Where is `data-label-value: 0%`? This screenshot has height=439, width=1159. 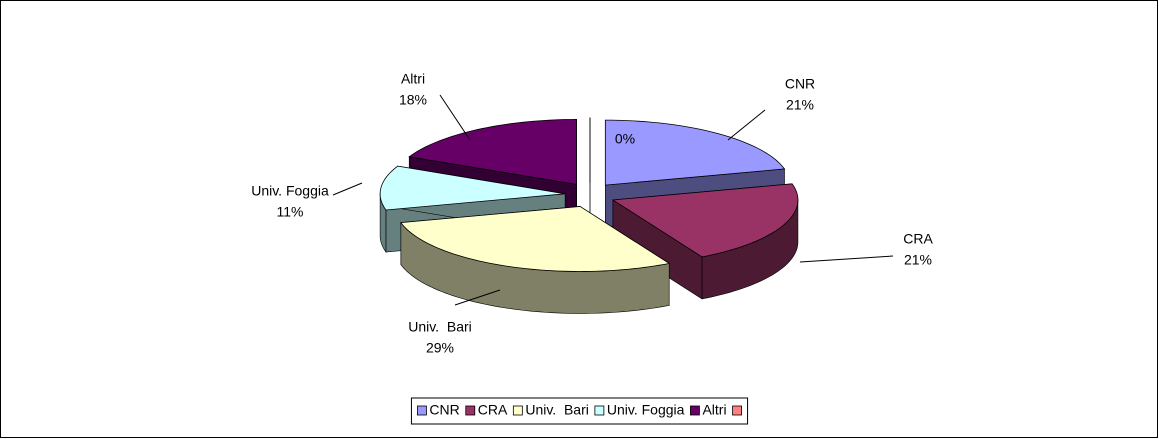 data-label-value: 0% is located at coordinates (625, 139).